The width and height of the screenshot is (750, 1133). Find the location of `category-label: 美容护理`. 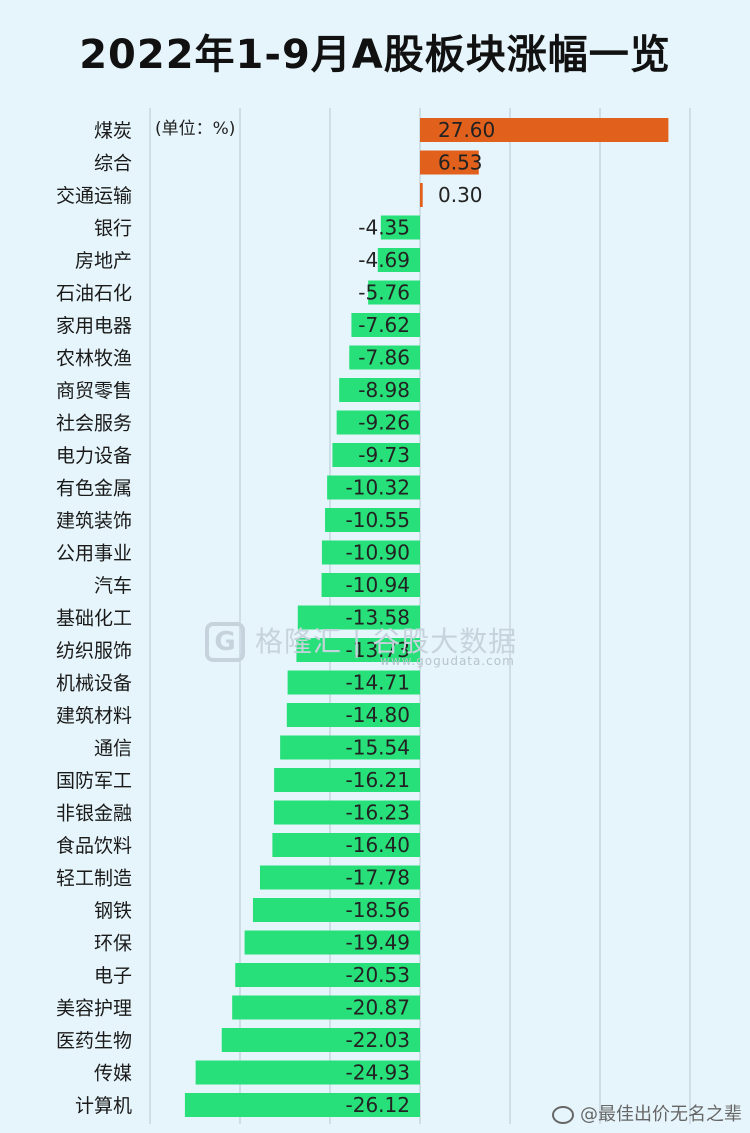

category-label: 美容护理 is located at coordinates (94, 1009).